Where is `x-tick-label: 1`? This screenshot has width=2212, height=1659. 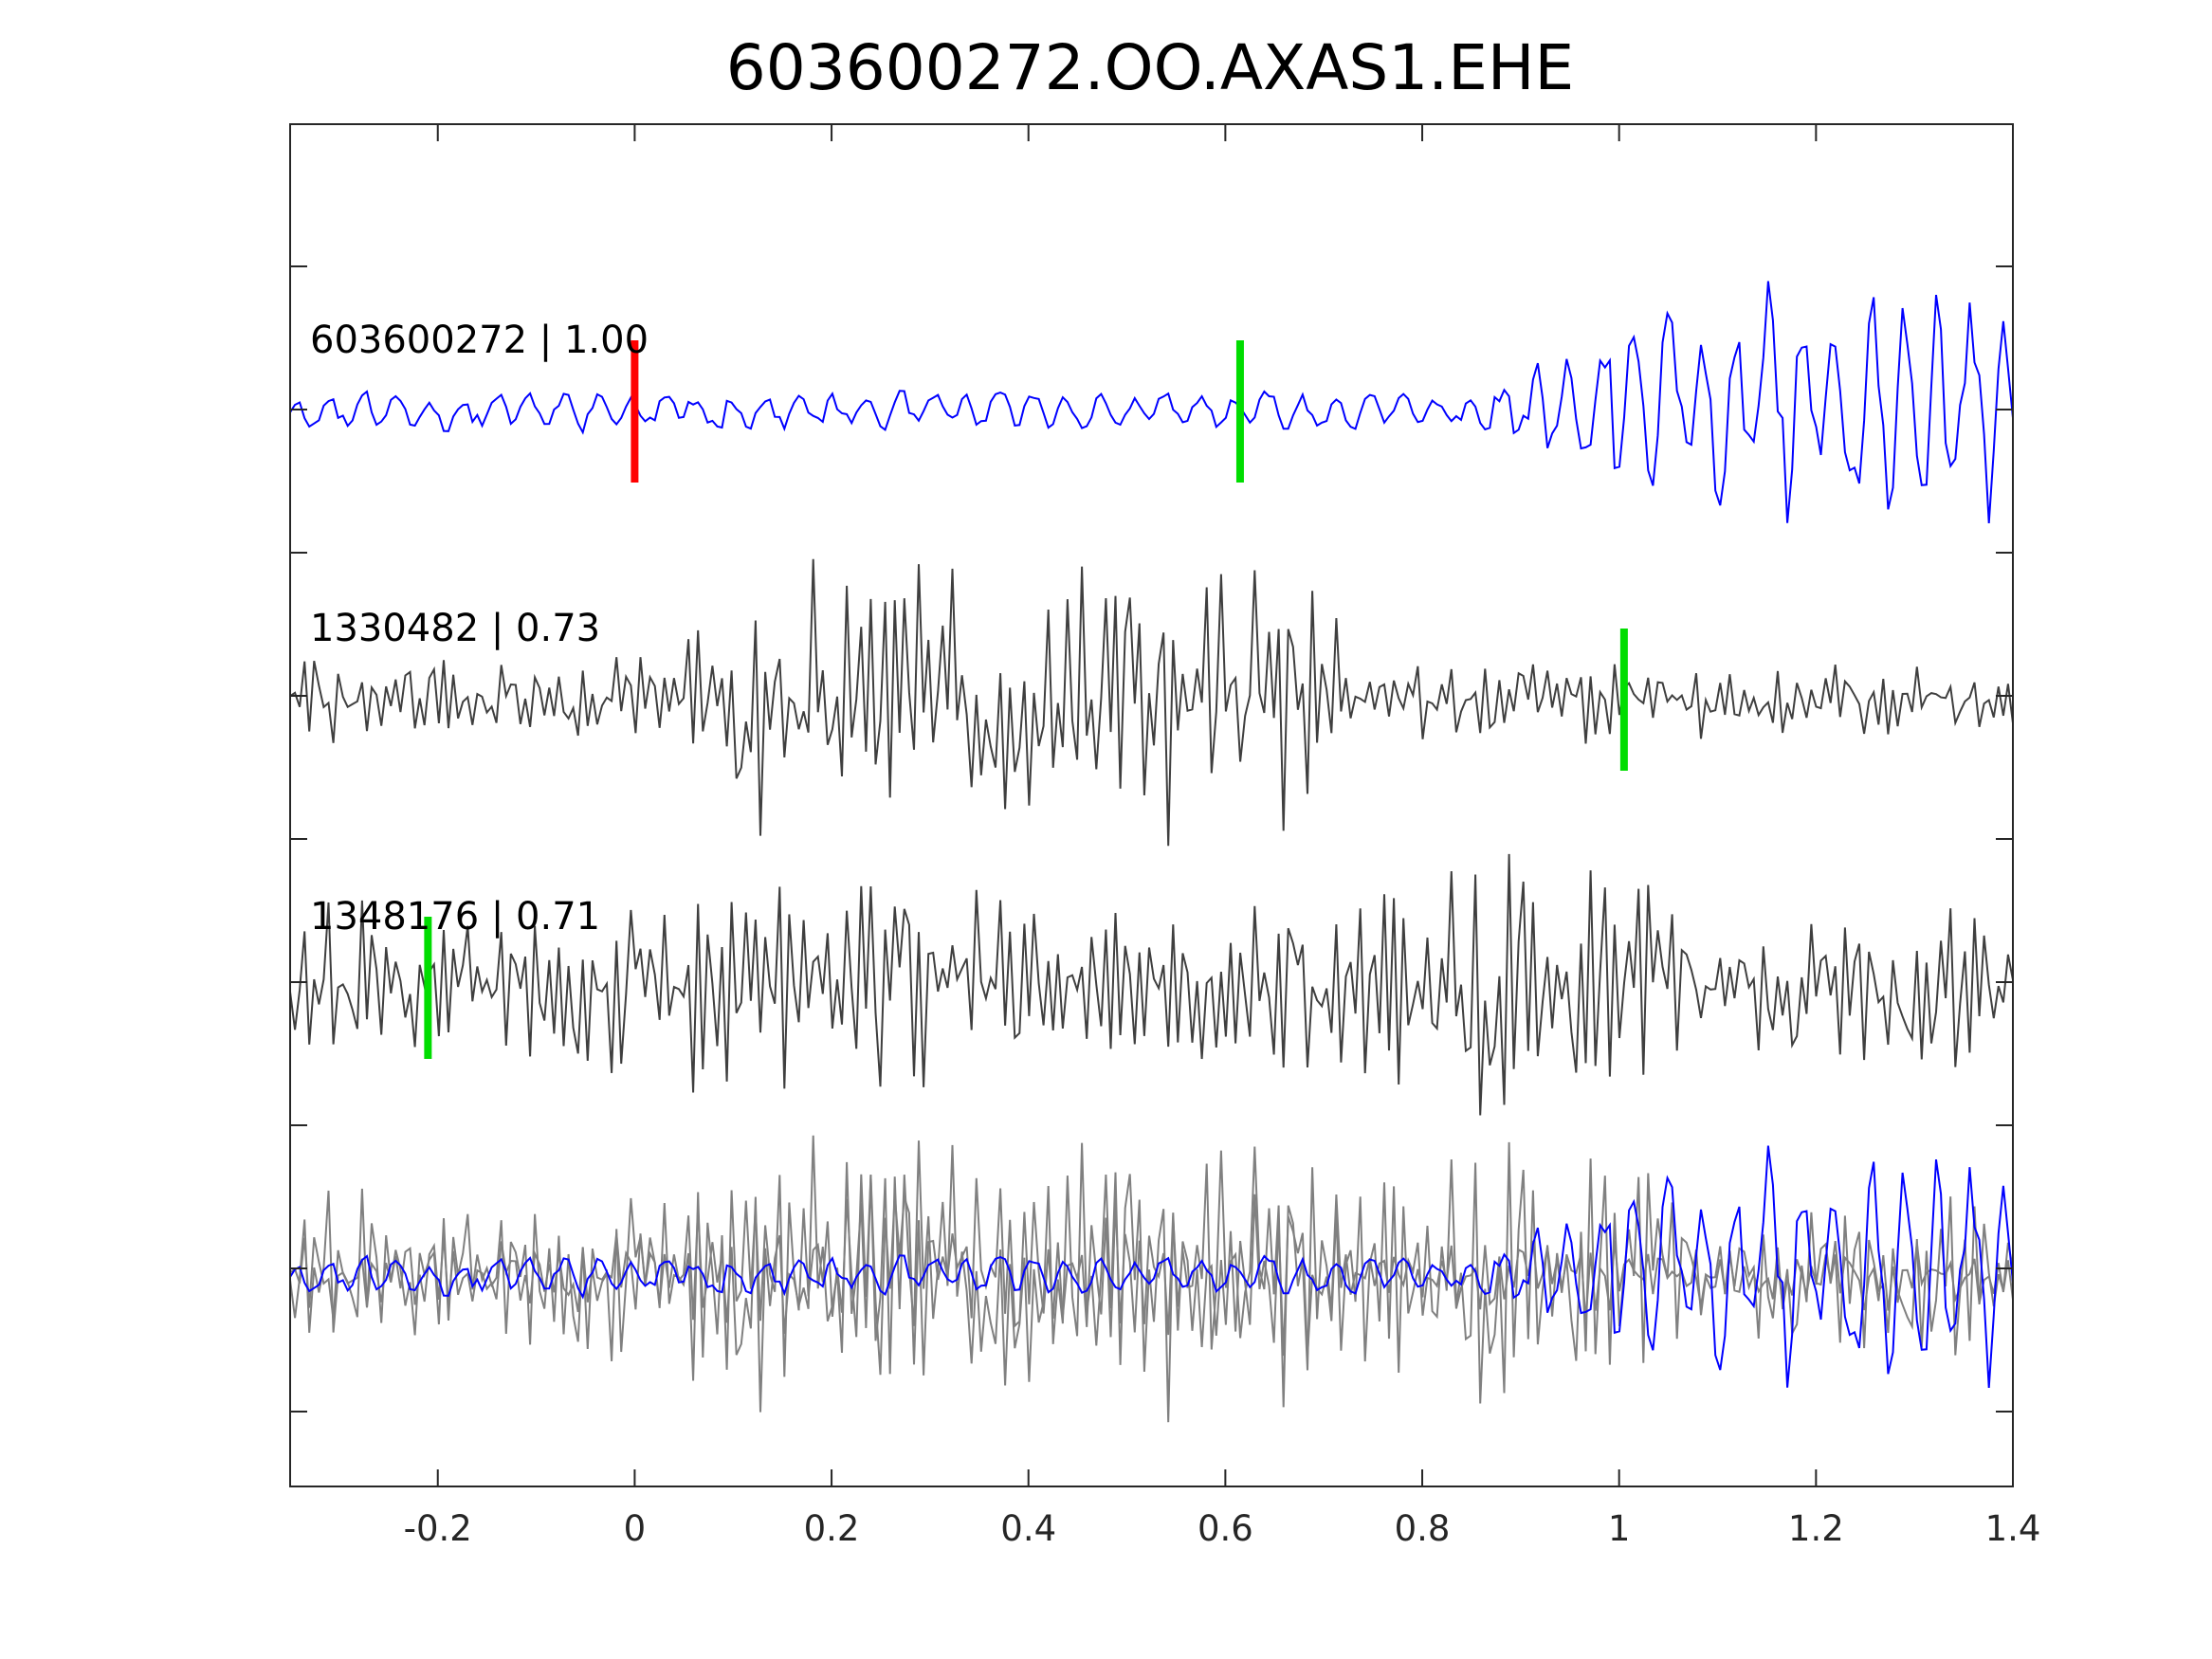 x-tick-label: 1 is located at coordinates (1619, 1528).